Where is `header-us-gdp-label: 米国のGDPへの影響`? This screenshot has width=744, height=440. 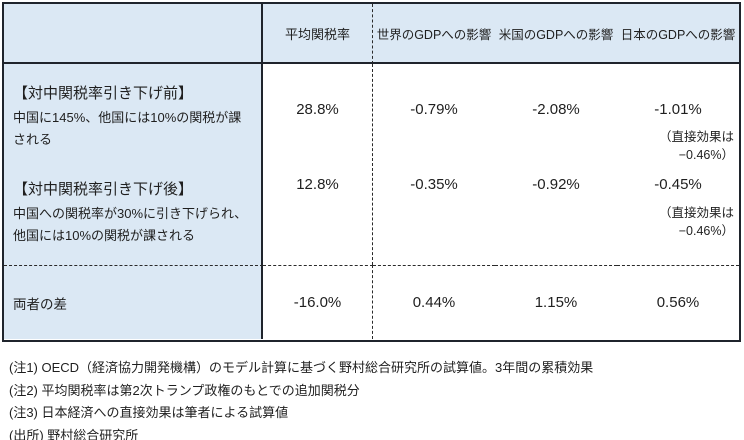 header-us-gdp-label: 米国のGDPへの影響 is located at coordinates (556, 34).